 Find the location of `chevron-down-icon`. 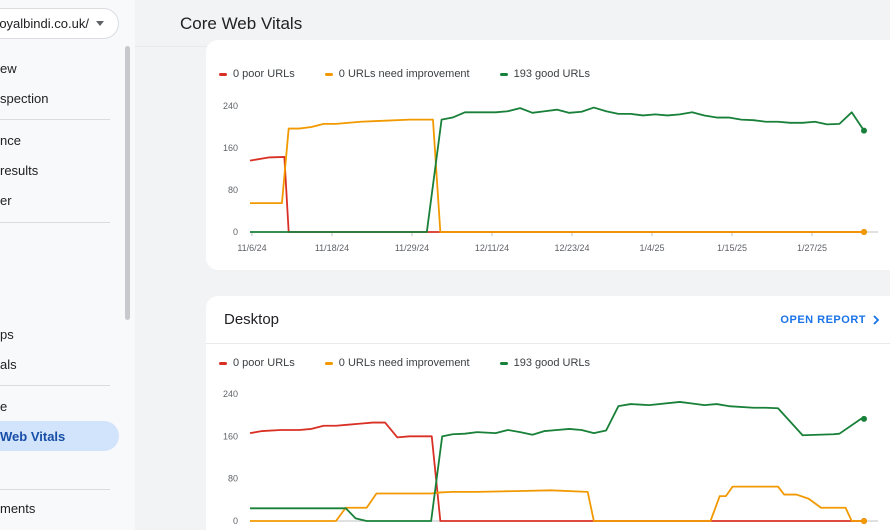

chevron-down-icon is located at coordinates (100, 23).